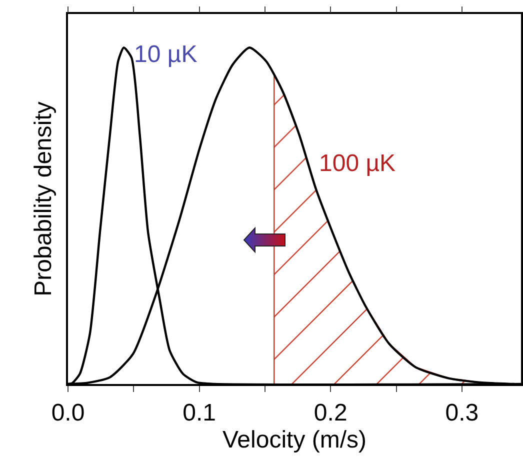 The height and width of the screenshot is (458, 523). Describe the element at coordinates (357, 163) in the screenshot. I see `series-label: 100 µK` at that location.